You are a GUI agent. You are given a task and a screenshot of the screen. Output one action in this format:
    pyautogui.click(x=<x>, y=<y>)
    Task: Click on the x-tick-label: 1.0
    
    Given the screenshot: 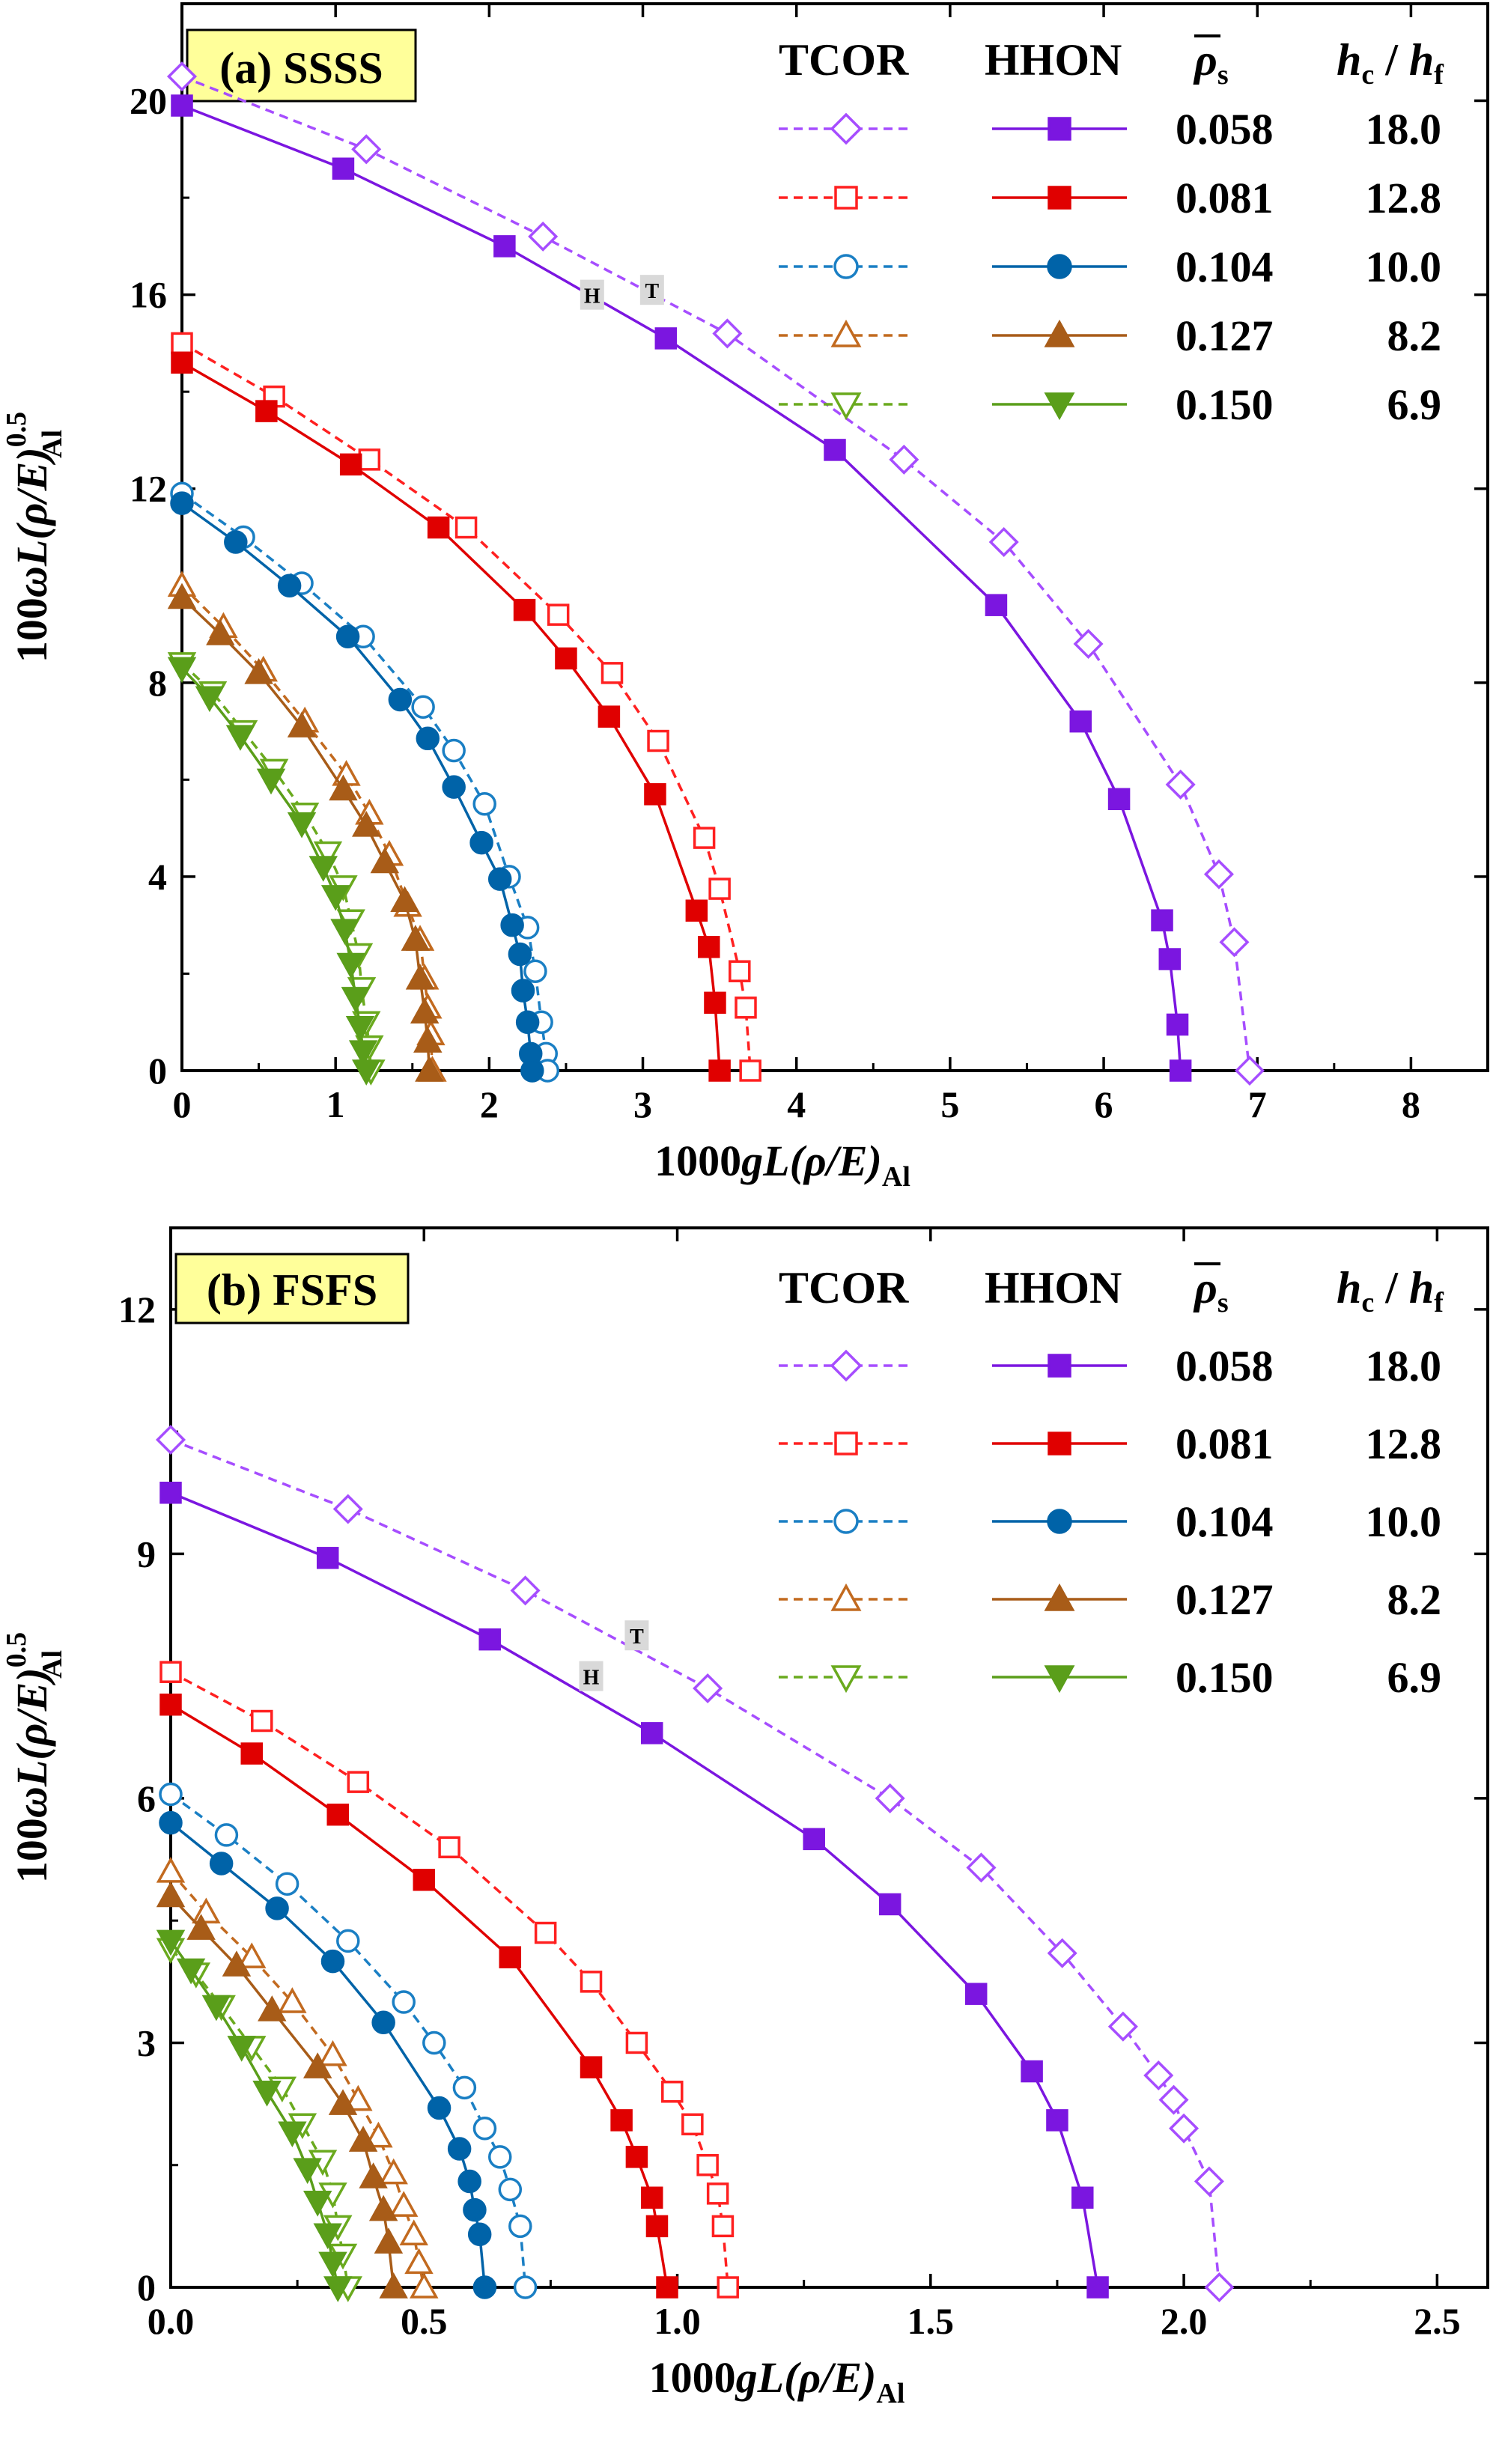 What is the action you would take?
    pyautogui.click(x=677, y=2321)
    